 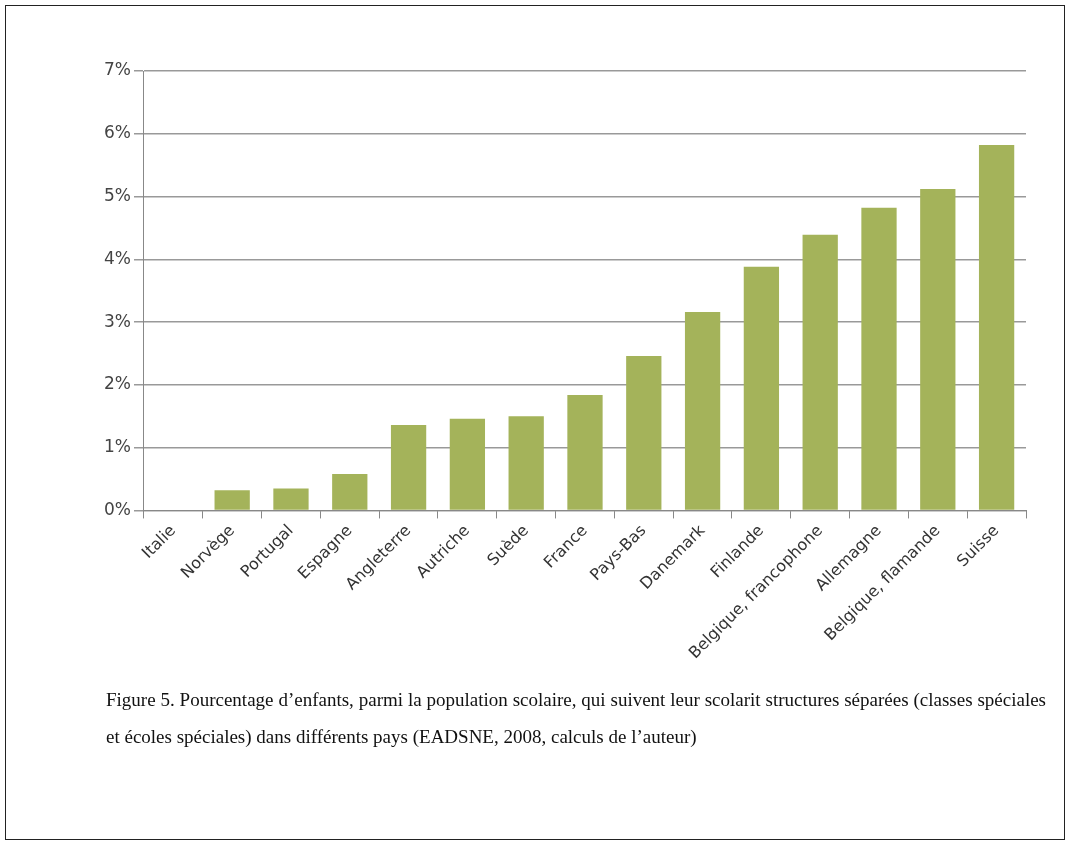 What do you see at coordinates (117, 257) in the screenshot?
I see `y-tick-label: 4%` at bounding box center [117, 257].